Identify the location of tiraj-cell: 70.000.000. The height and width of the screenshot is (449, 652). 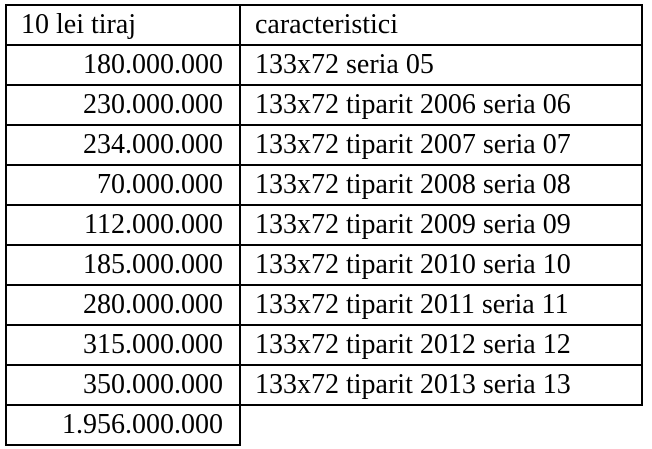
(123, 185).